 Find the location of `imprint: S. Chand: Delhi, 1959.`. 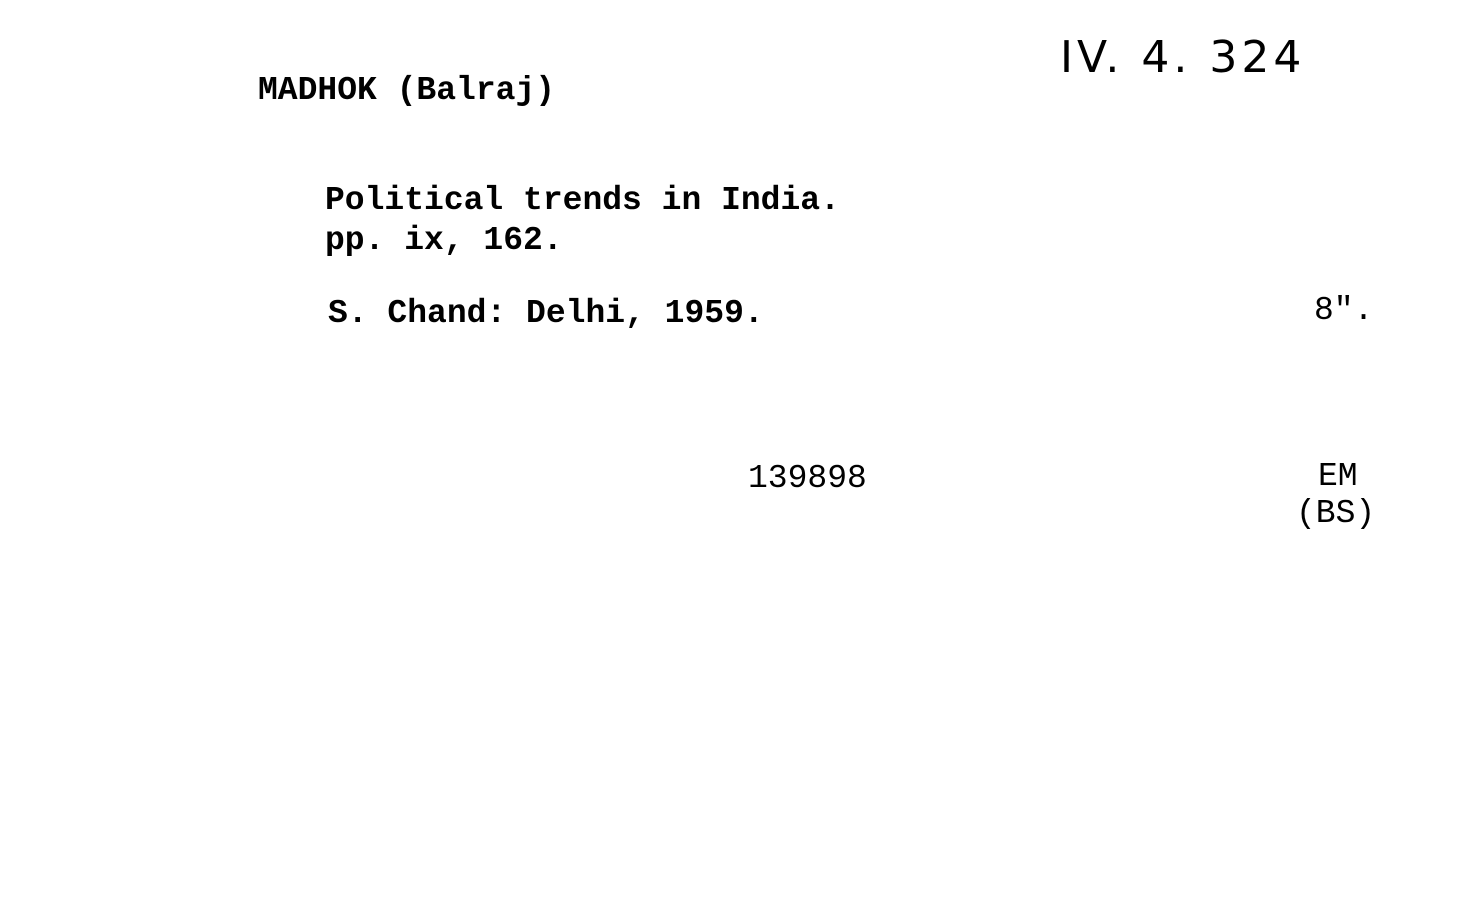

imprint: S. Chand: Delhi, 1959. is located at coordinates (546, 313).